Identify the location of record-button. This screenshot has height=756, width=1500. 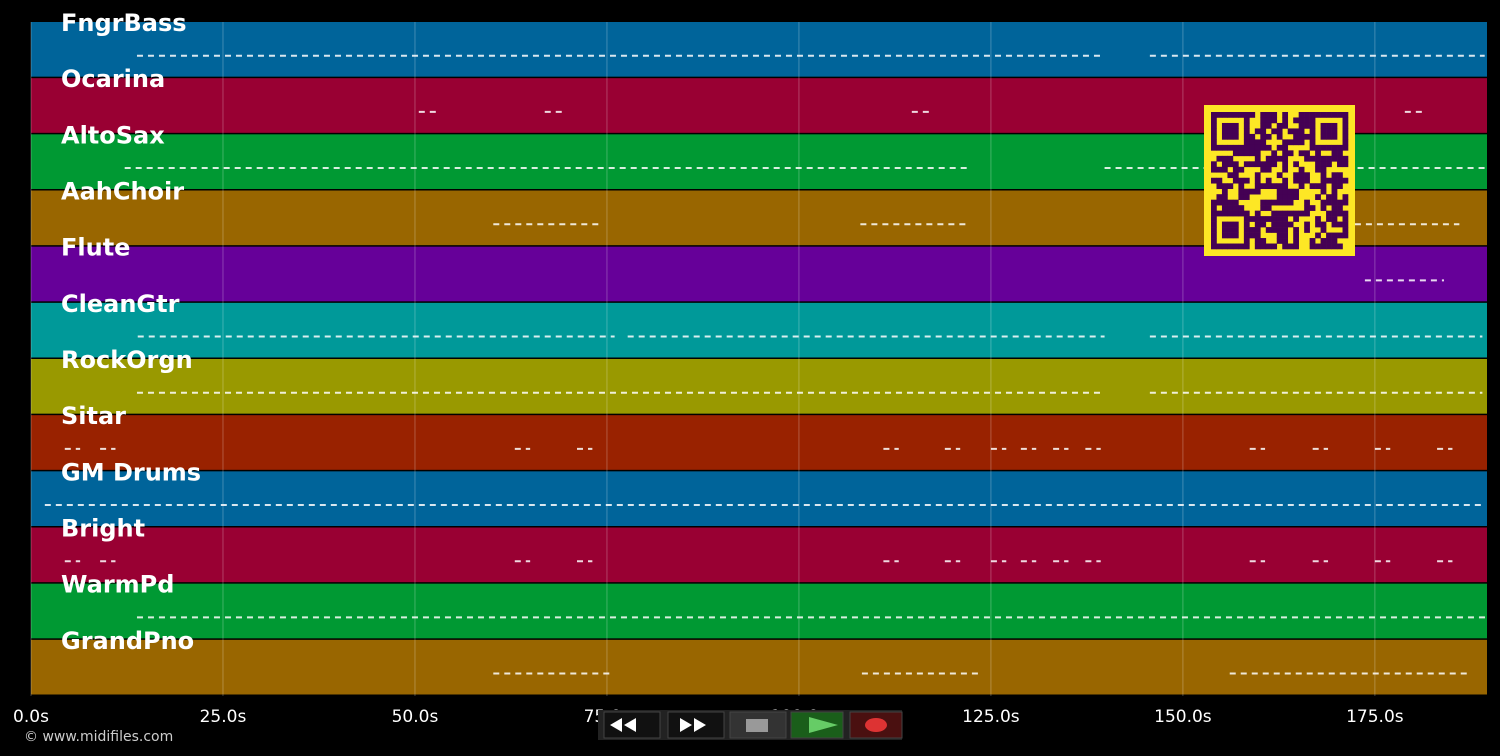
(876, 725).